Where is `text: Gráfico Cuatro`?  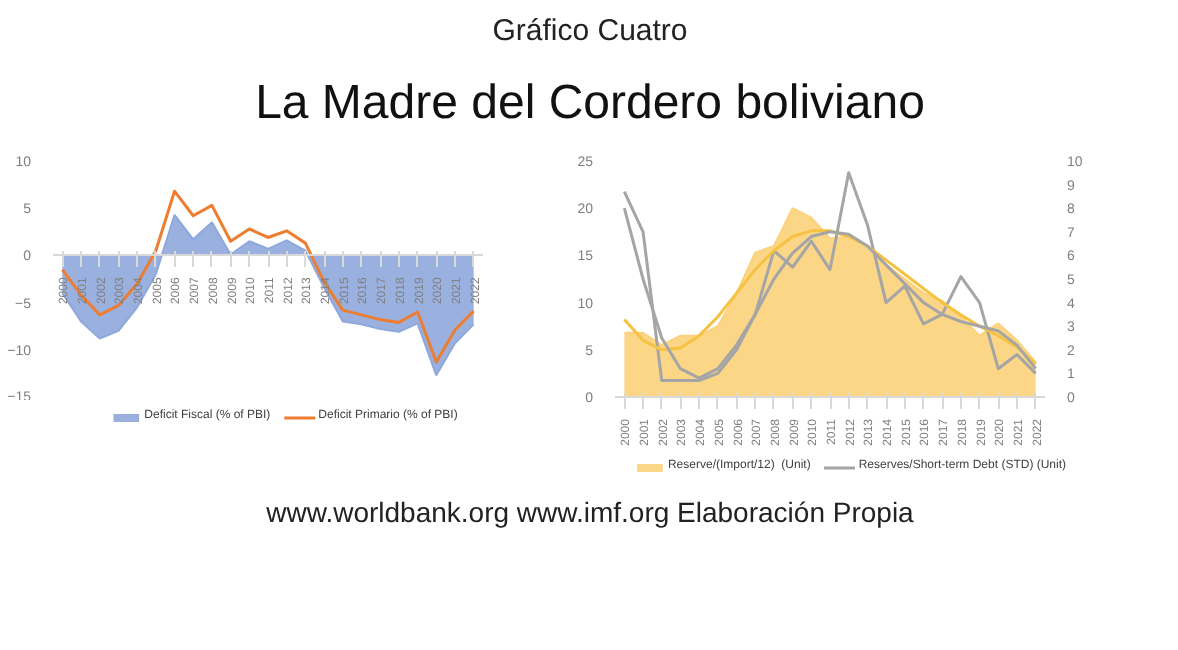 text: Gráfico Cuatro is located at coordinates (590, 32).